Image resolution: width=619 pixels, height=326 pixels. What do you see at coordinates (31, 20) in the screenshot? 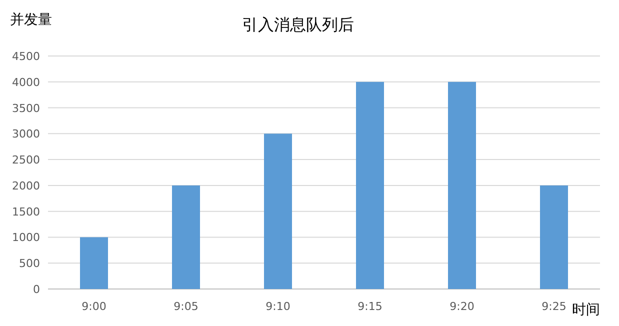
I see `y-axis-title: 并发量` at bounding box center [31, 20].